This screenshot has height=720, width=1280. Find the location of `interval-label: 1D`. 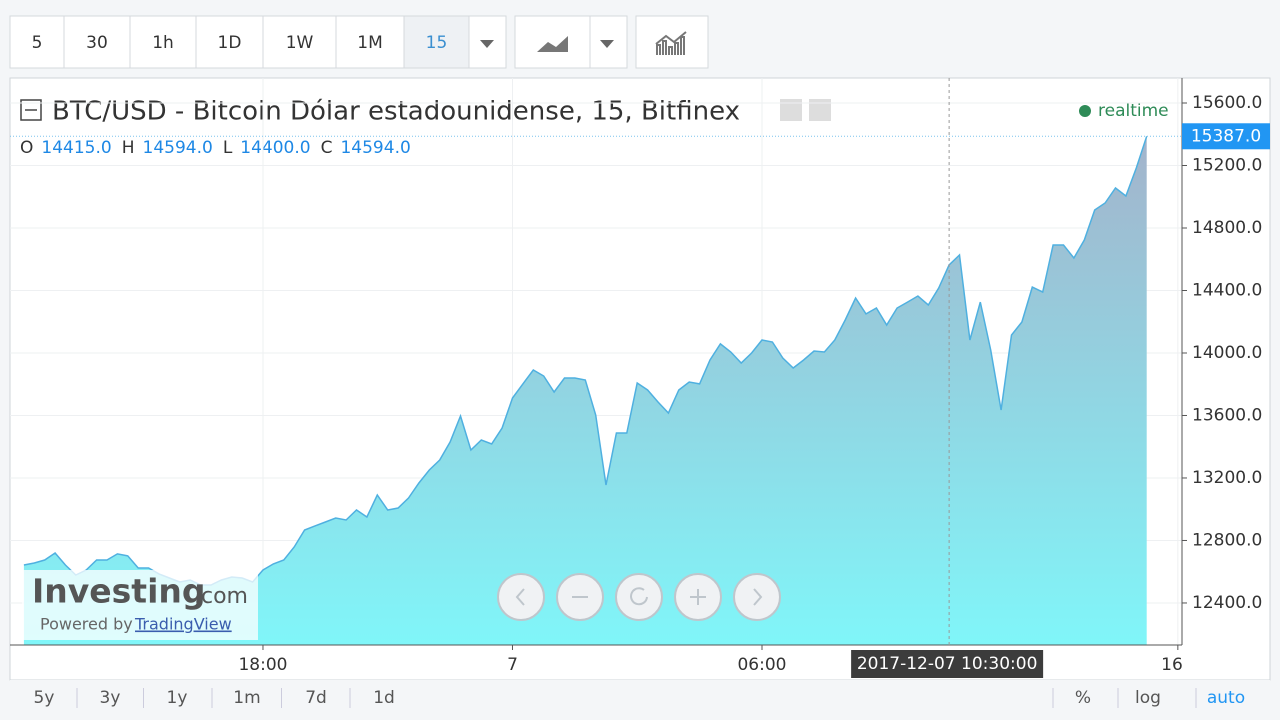

interval-label: 1D is located at coordinates (230, 43).